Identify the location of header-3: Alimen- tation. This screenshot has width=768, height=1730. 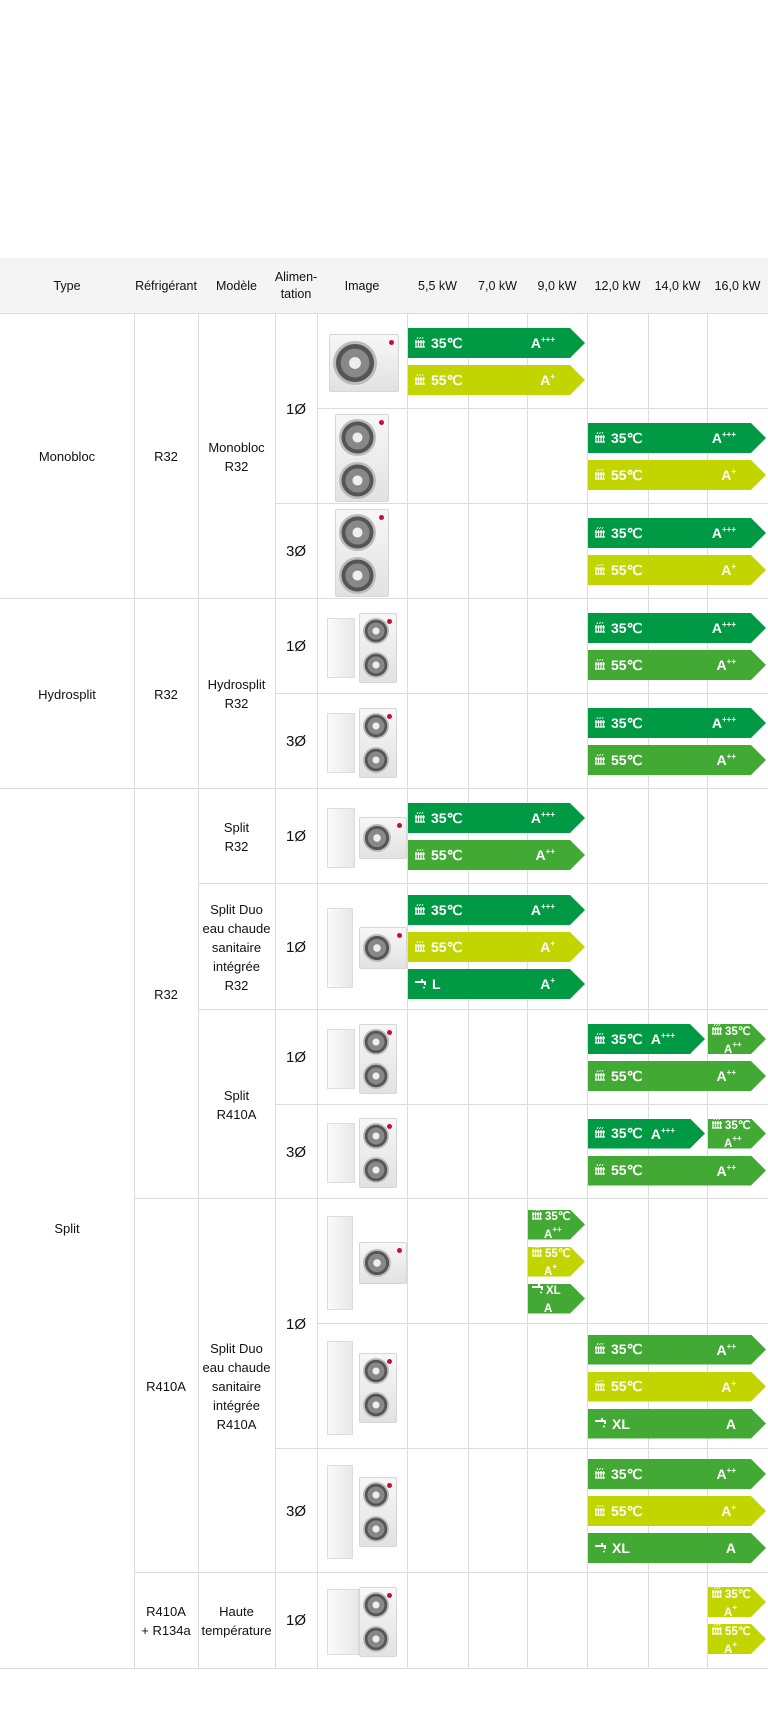
(296, 285).